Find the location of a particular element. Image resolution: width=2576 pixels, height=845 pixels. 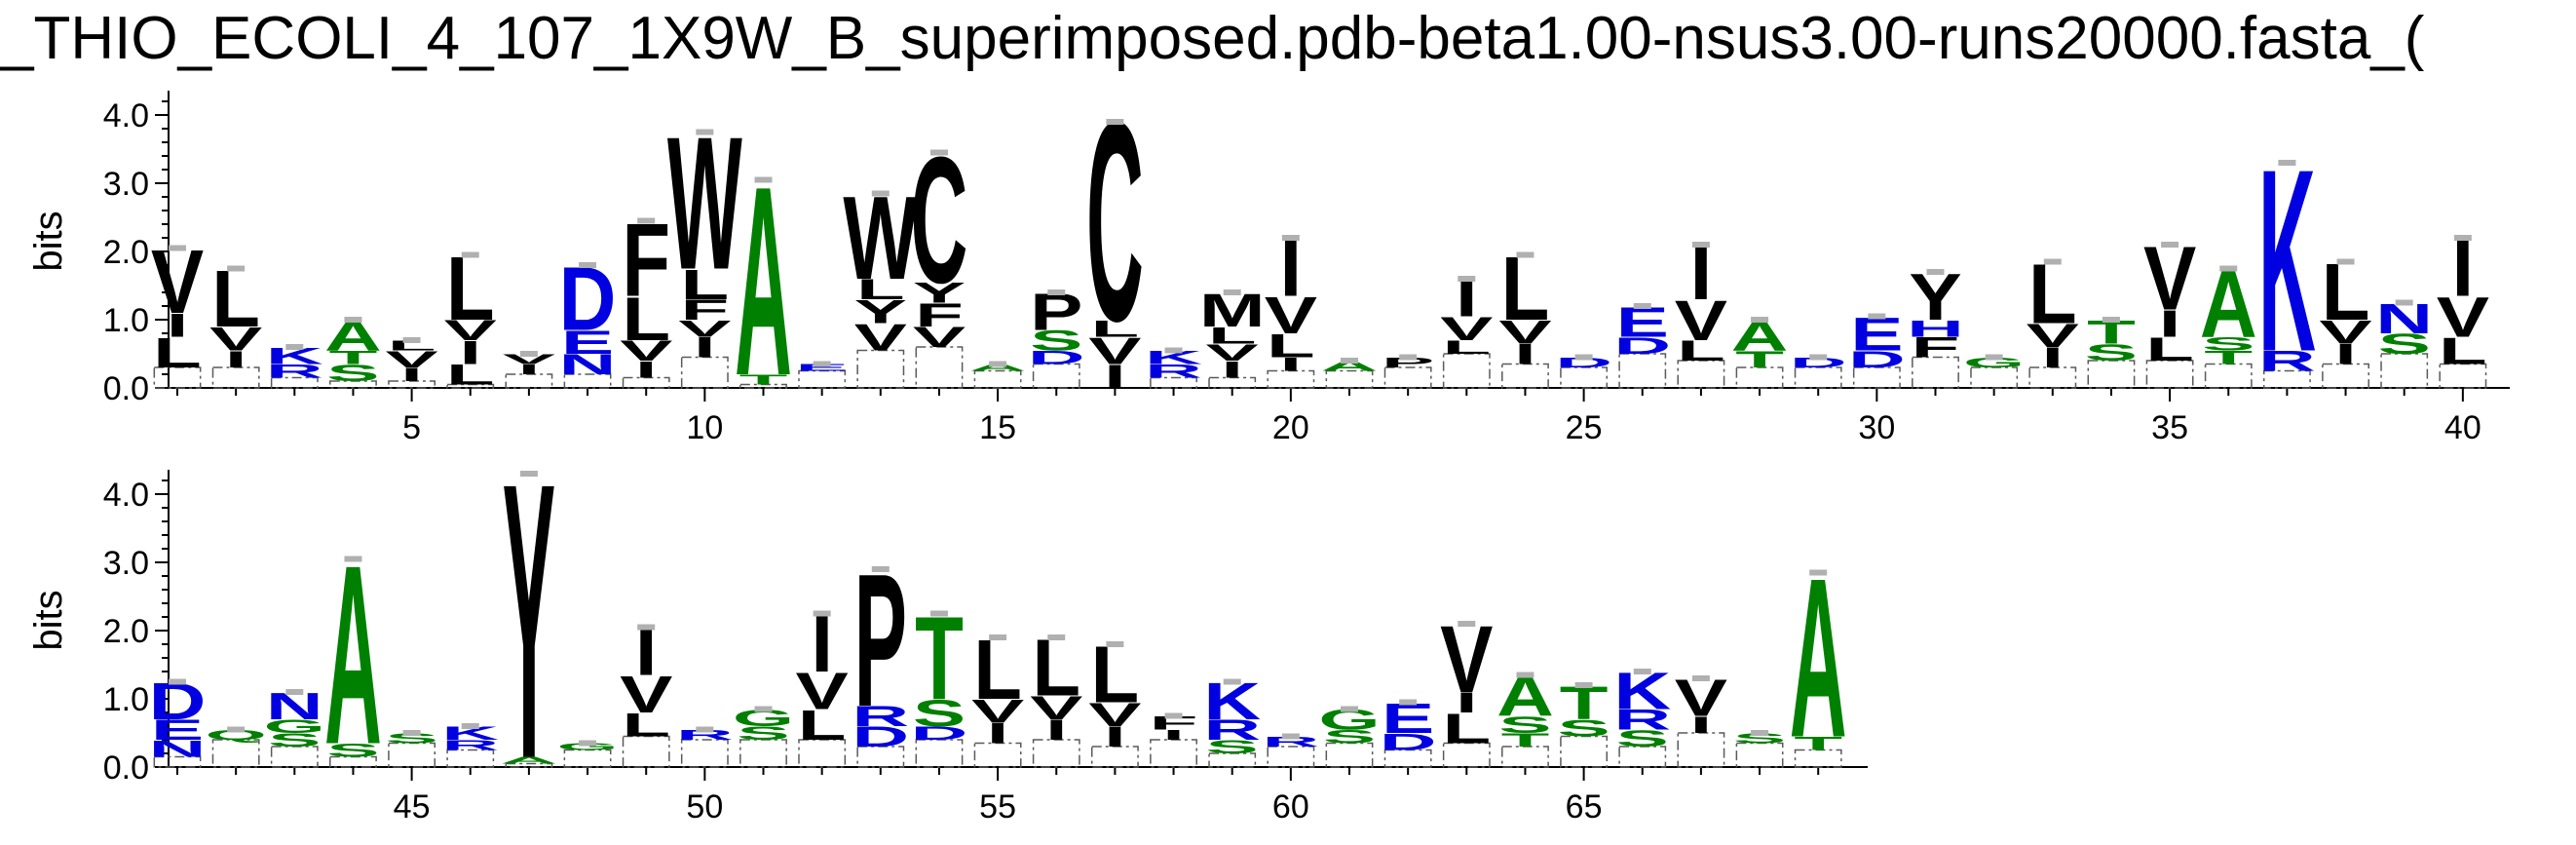

logo-letter-k: K is located at coordinates (2287, 259).